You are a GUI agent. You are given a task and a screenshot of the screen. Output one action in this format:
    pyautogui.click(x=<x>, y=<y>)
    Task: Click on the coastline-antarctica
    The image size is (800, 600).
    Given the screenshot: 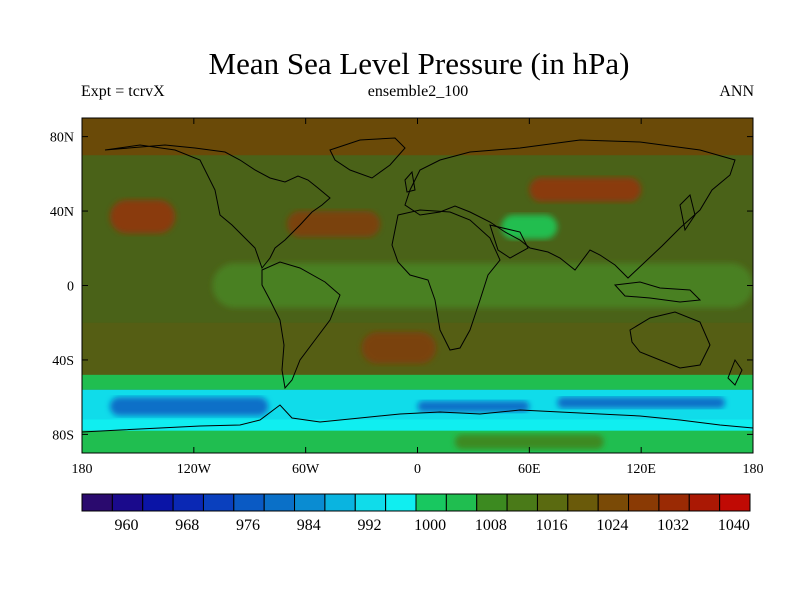 What is the action you would take?
    pyautogui.click(x=417, y=418)
    